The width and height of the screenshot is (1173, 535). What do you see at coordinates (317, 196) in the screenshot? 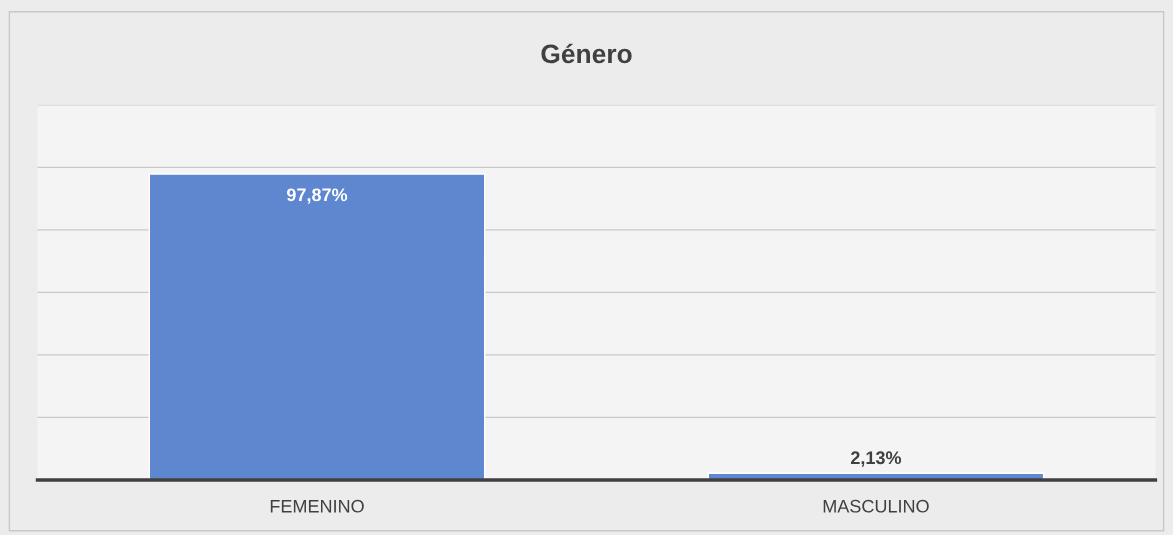
I see `data-label: 97,87%` at bounding box center [317, 196].